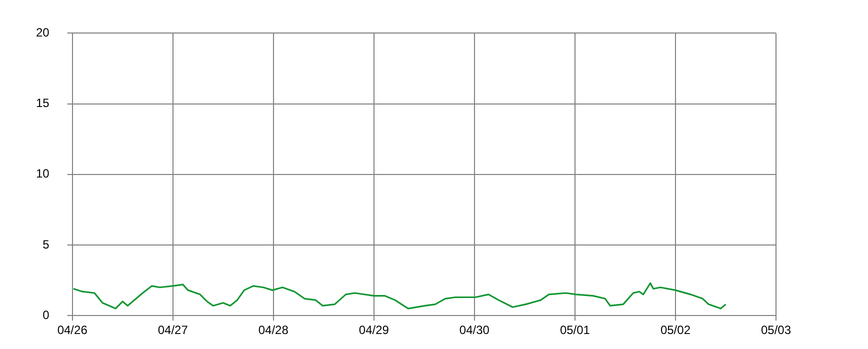  Describe the element at coordinates (575, 330) in the screenshot. I see `x-tick-label: 05/01` at that location.